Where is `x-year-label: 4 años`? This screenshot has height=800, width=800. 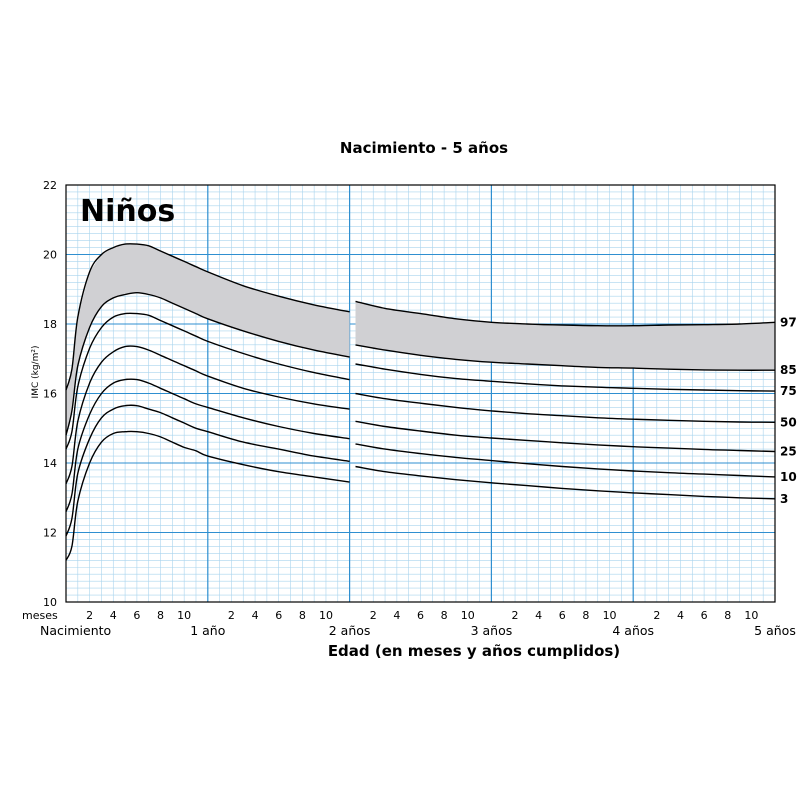 x-year-label: 4 años is located at coordinates (633, 630).